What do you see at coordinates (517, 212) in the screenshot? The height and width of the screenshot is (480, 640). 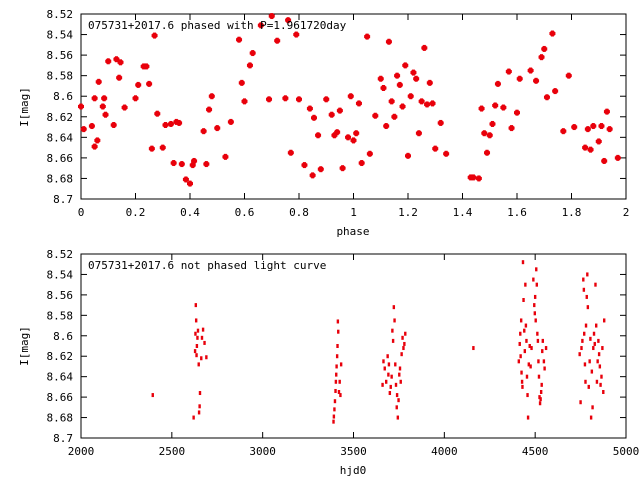 I see `phased-x-tick-label: 1.6` at bounding box center [517, 212].